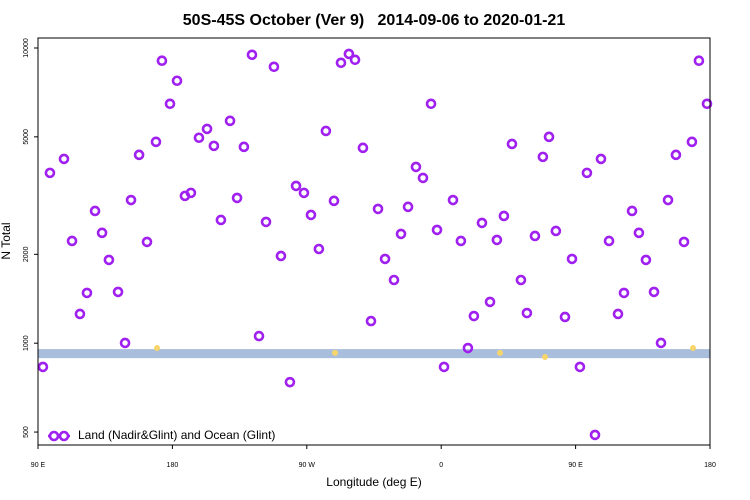 The height and width of the screenshot is (500, 750). Describe the element at coordinates (373, 482) in the screenshot. I see `x-axis-label: Longitude (deg E)` at that location.